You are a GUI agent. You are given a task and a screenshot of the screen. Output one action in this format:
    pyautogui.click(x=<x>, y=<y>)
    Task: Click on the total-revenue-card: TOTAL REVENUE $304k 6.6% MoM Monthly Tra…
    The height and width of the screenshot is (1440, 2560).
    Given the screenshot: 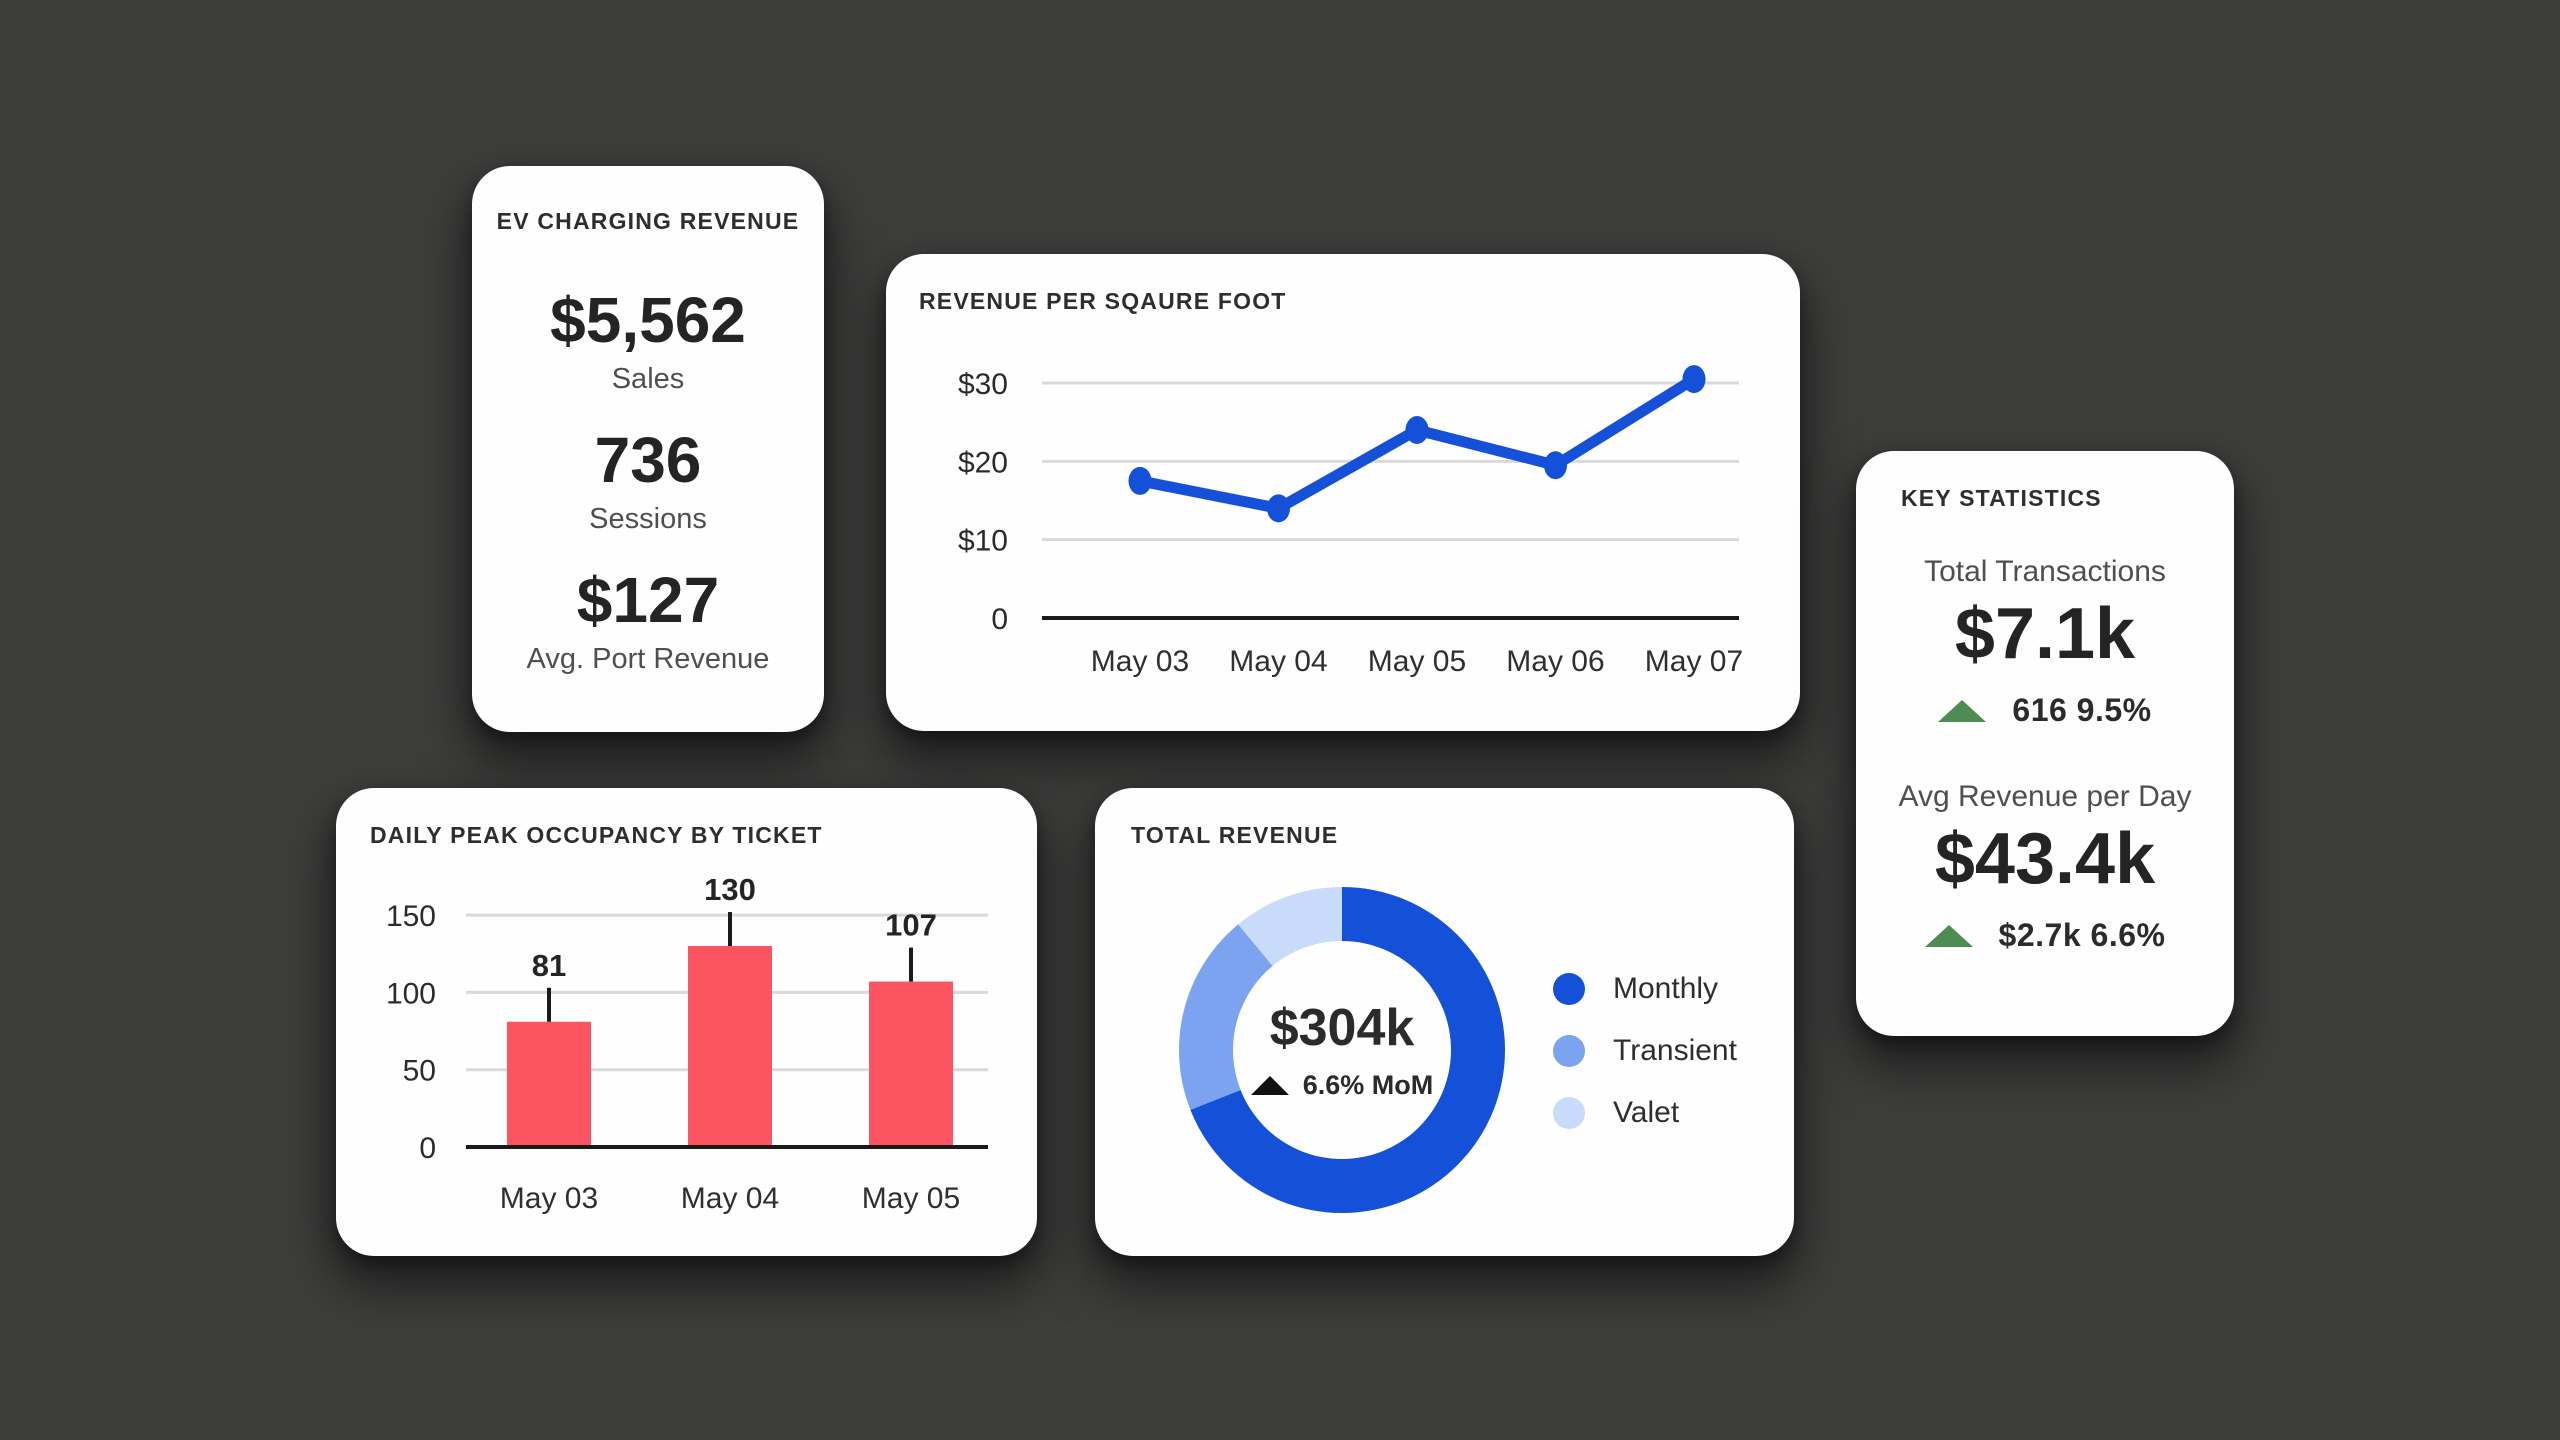 What is the action you would take?
    pyautogui.click(x=1444, y=1022)
    